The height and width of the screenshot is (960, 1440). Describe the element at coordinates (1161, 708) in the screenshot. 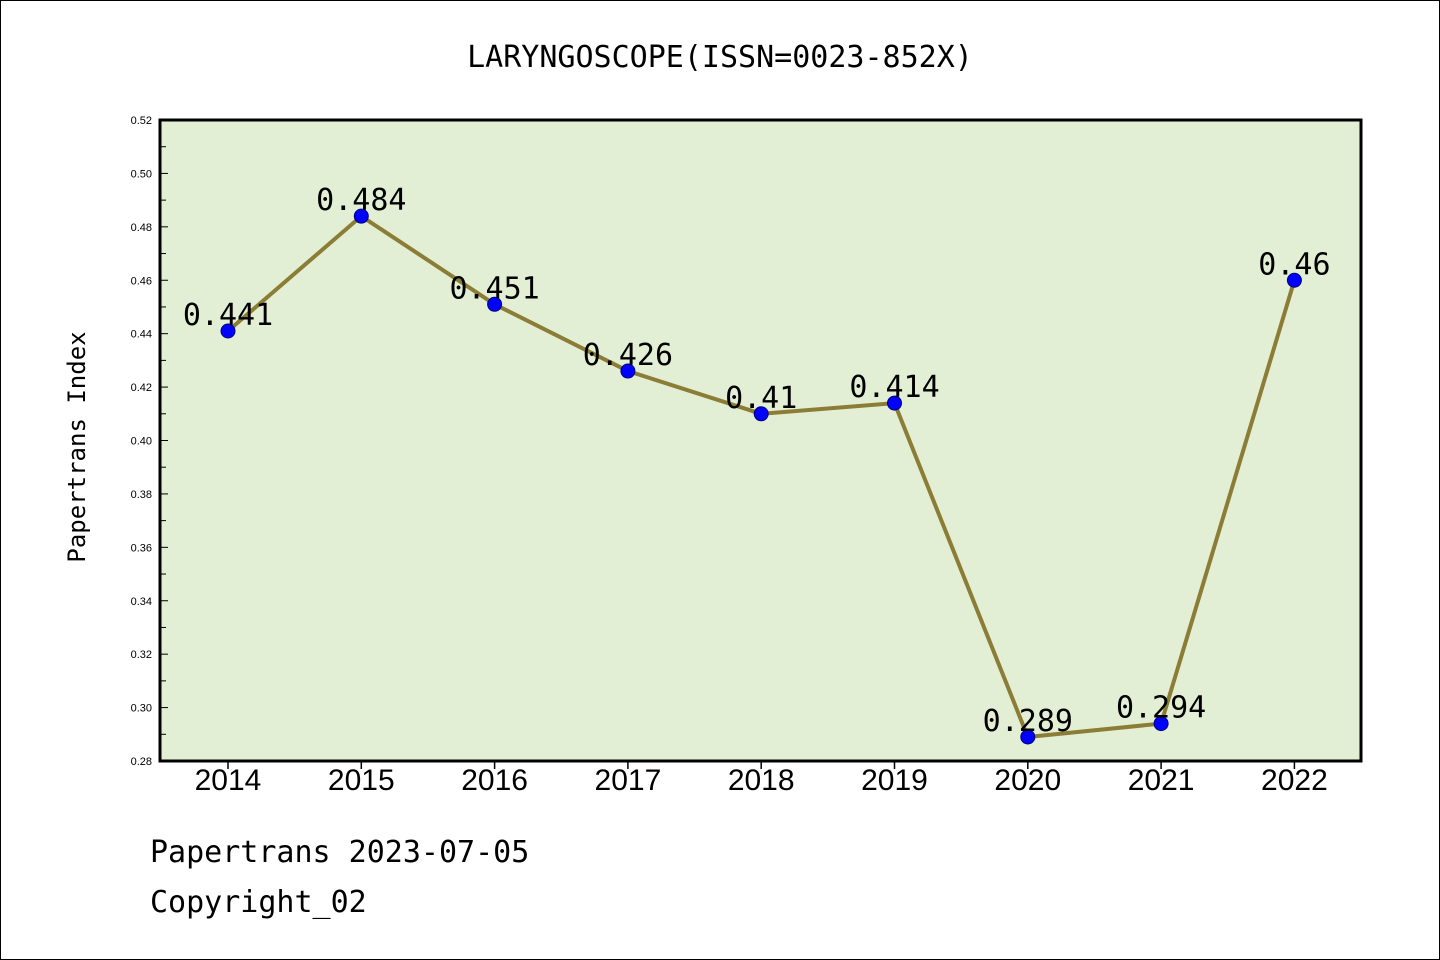

I see `data-label: 0.294` at that location.